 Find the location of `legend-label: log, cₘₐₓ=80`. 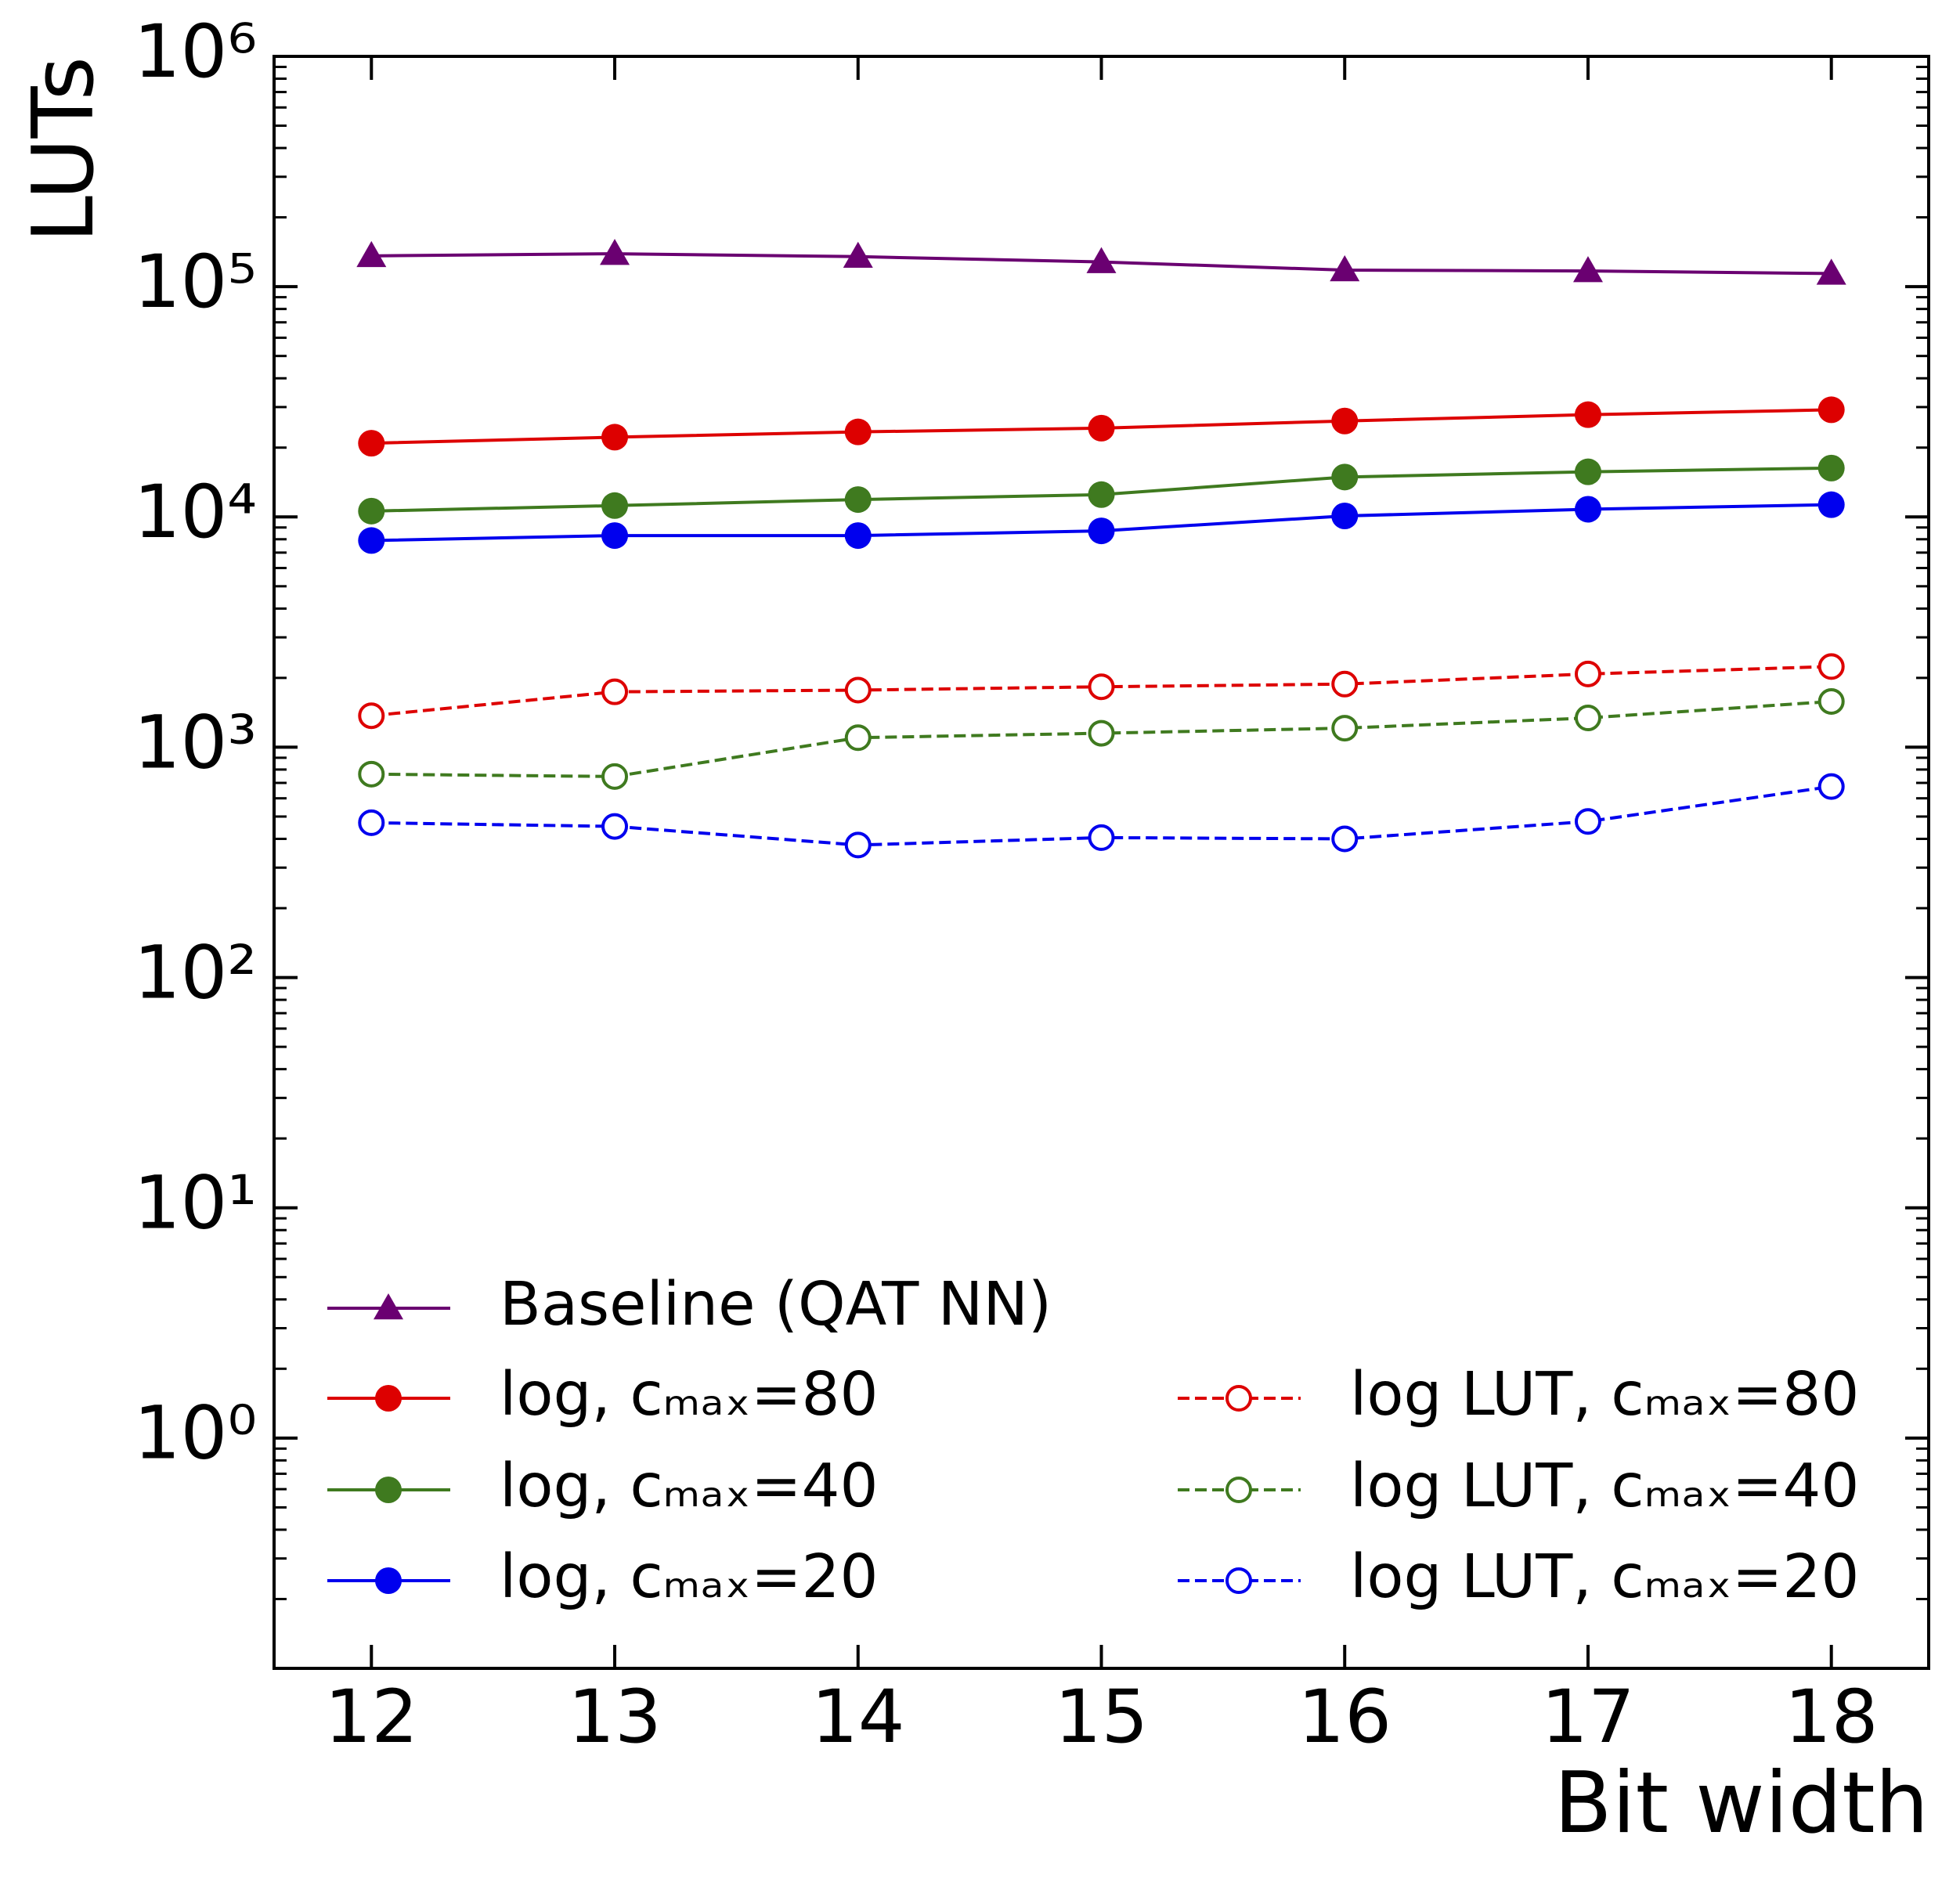

legend-label: log, cₘₐₓ=80 is located at coordinates (689, 1395).